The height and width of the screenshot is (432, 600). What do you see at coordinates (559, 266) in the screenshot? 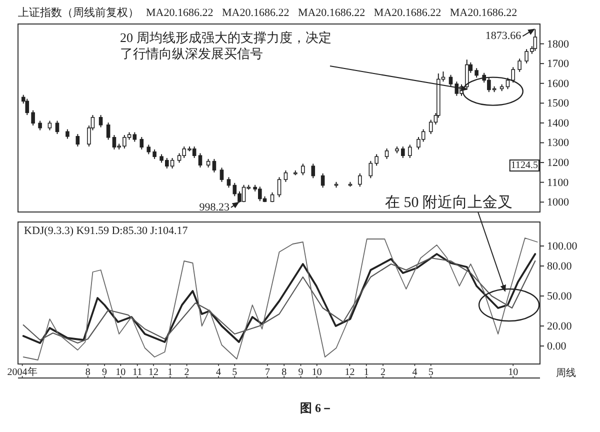
I see `y-tick-label: 80.00` at bounding box center [559, 266].